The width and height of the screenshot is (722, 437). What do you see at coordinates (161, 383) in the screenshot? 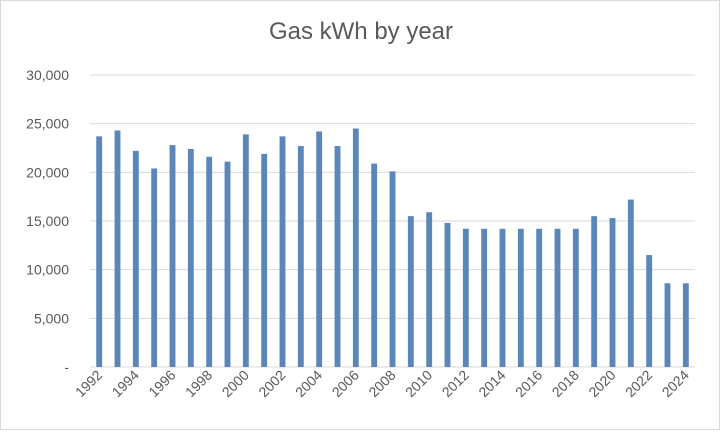
I see `x-tick-label: 1996` at bounding box center [161, 383].